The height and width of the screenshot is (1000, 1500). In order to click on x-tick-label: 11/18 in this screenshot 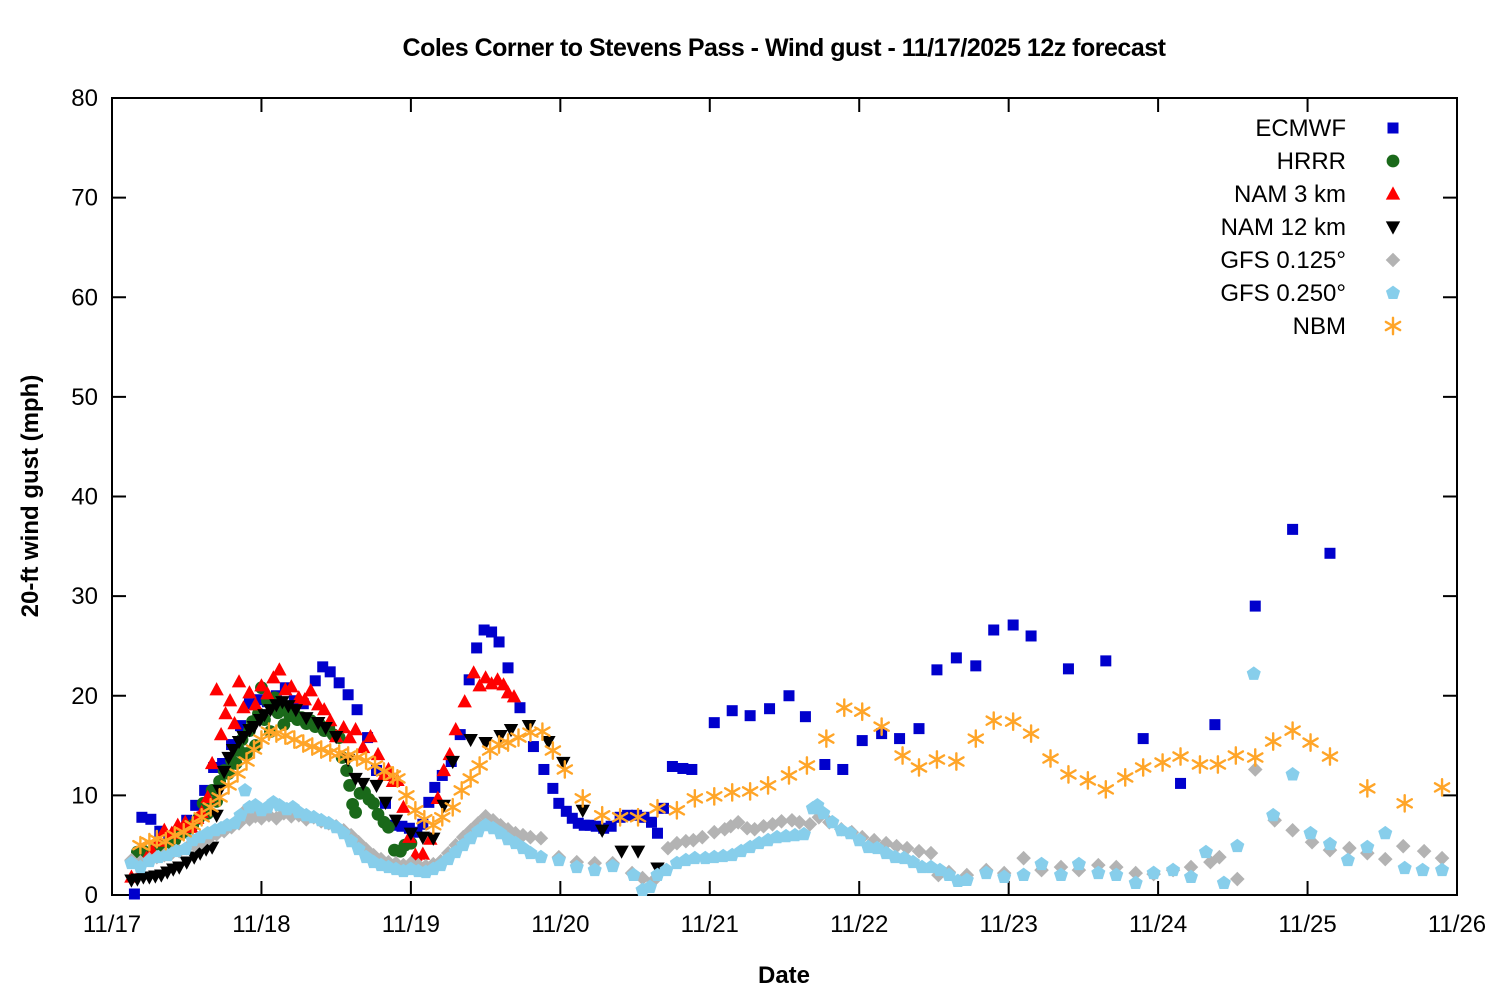, I will do `click(261, 924)`.